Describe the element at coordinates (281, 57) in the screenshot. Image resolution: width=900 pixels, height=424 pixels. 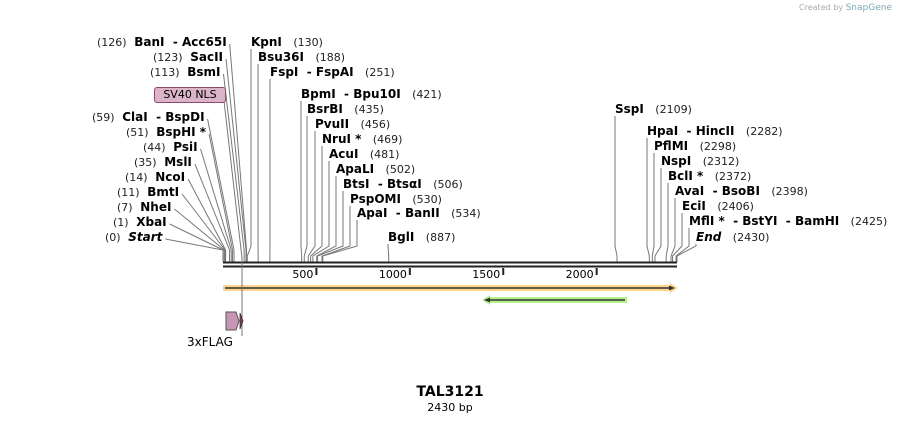
I see `enzyme-name: Bsu36I` at that location.